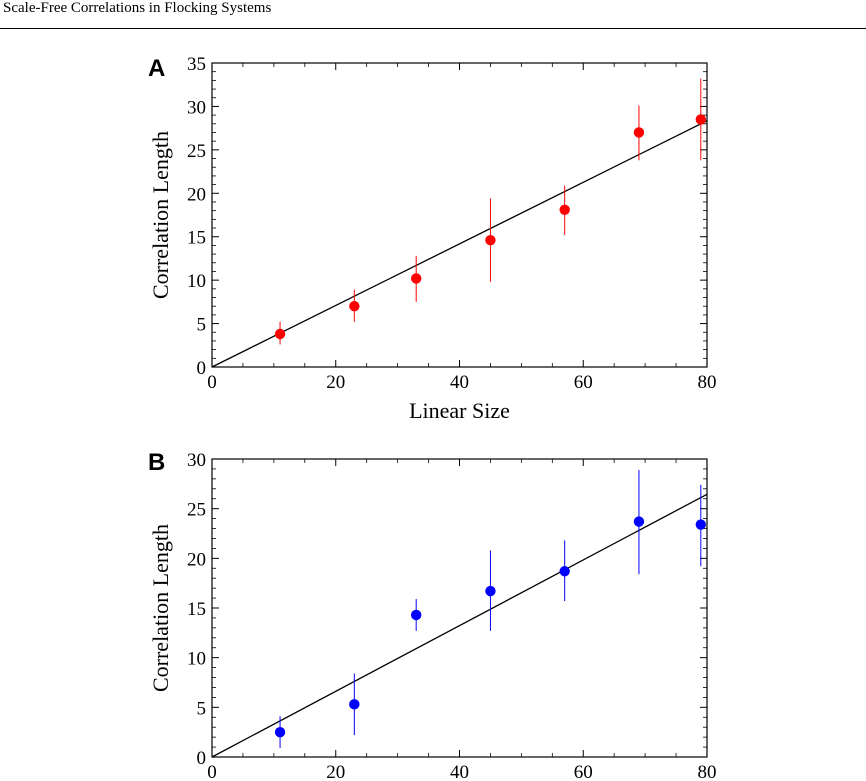 The image size is (866, 781). I want to click on panel-label: B, so click(156, 462).